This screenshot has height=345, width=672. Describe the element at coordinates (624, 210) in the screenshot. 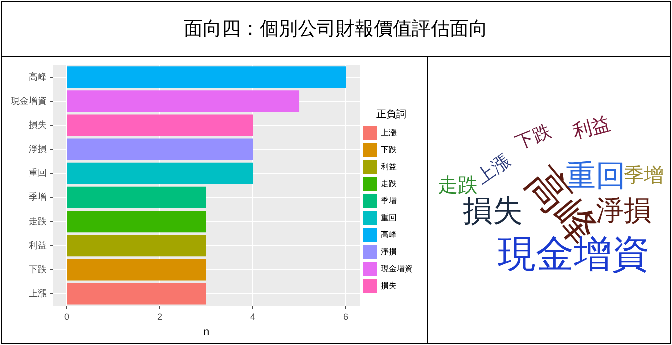

I see `text: 淨損` at that location.